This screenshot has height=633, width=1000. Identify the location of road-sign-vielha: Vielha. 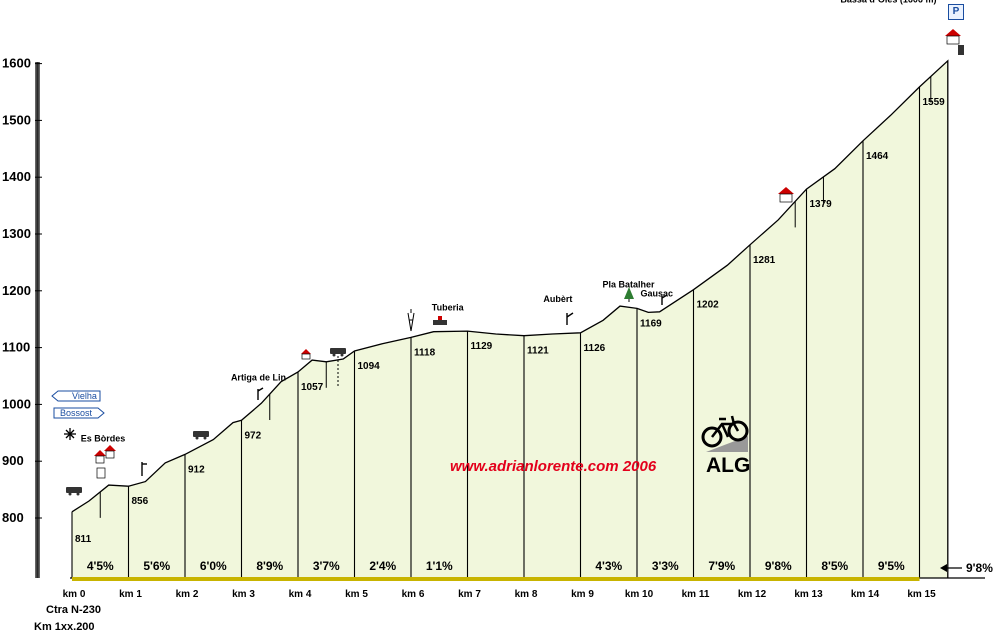
(76, 396).